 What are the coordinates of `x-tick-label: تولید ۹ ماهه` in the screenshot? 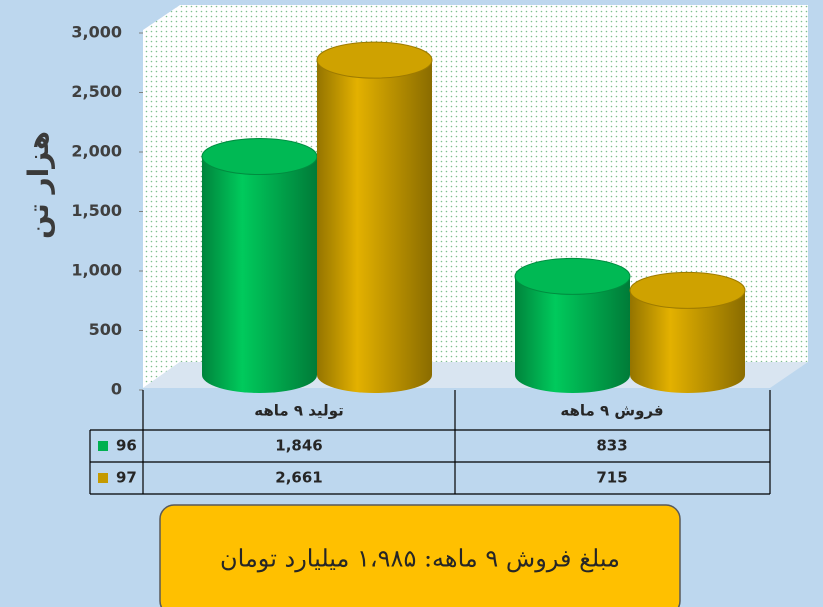 It's located at (298, 411).